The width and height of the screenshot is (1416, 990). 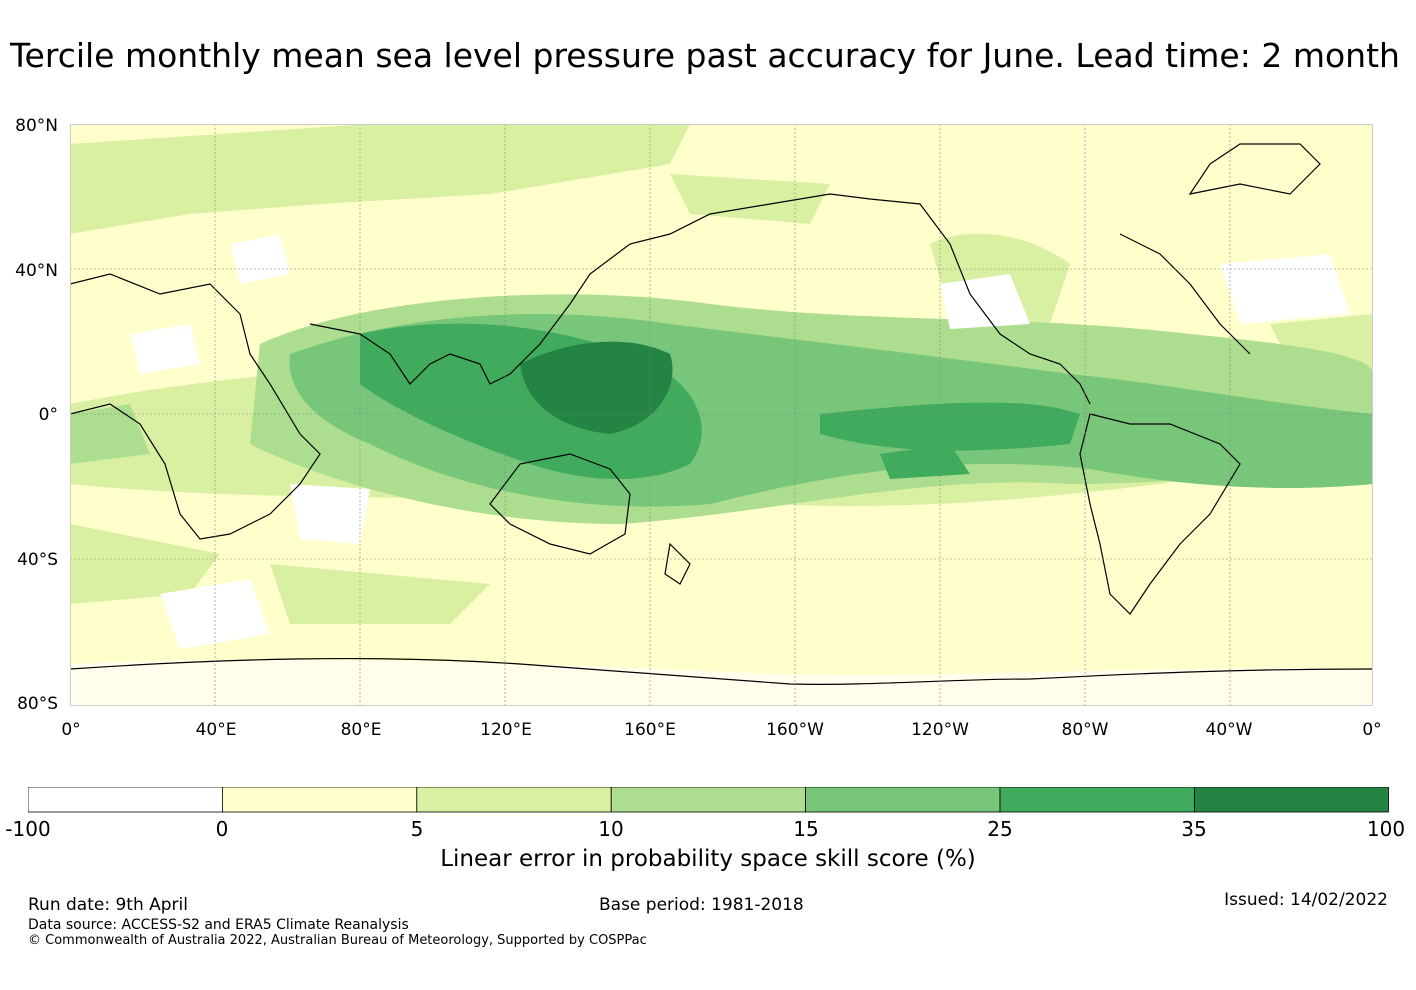 What do you see at coordinates (506, 730) in the screenshot?
I see `lon-label-120e: 120°E` at bounding box center [506, 730].